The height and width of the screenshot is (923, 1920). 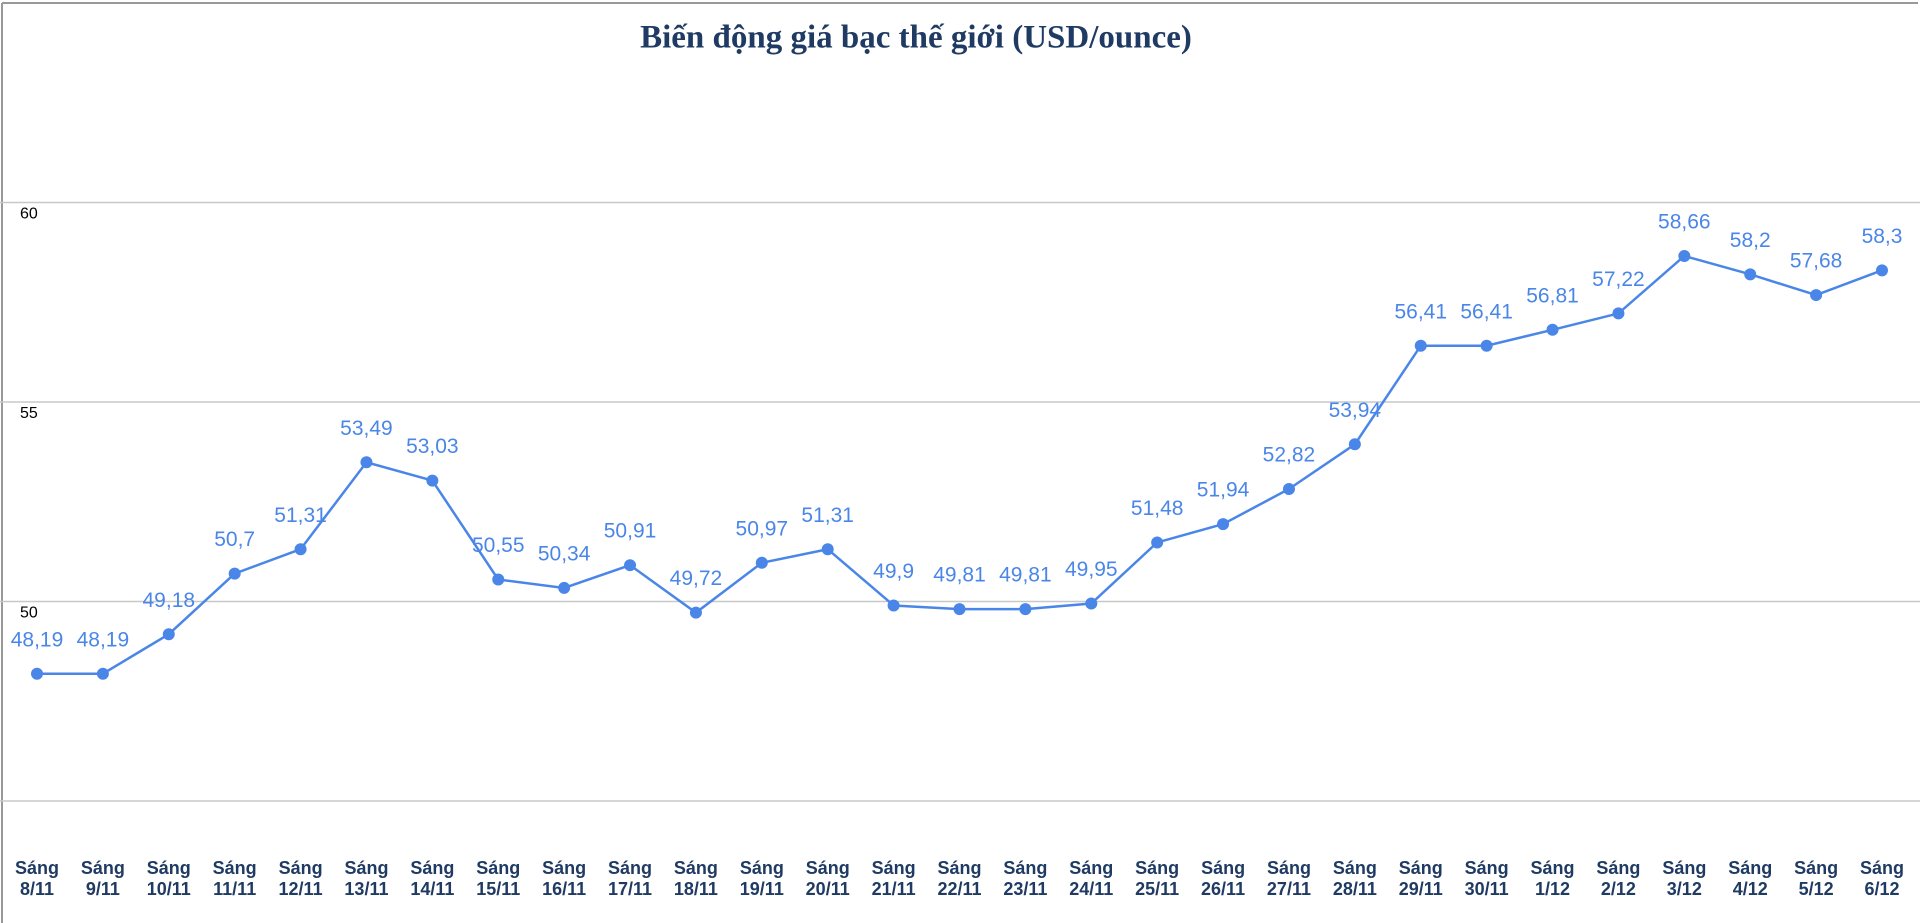 I want to click on x-tick-label-line: 9/11, so click(x=103, y=889).